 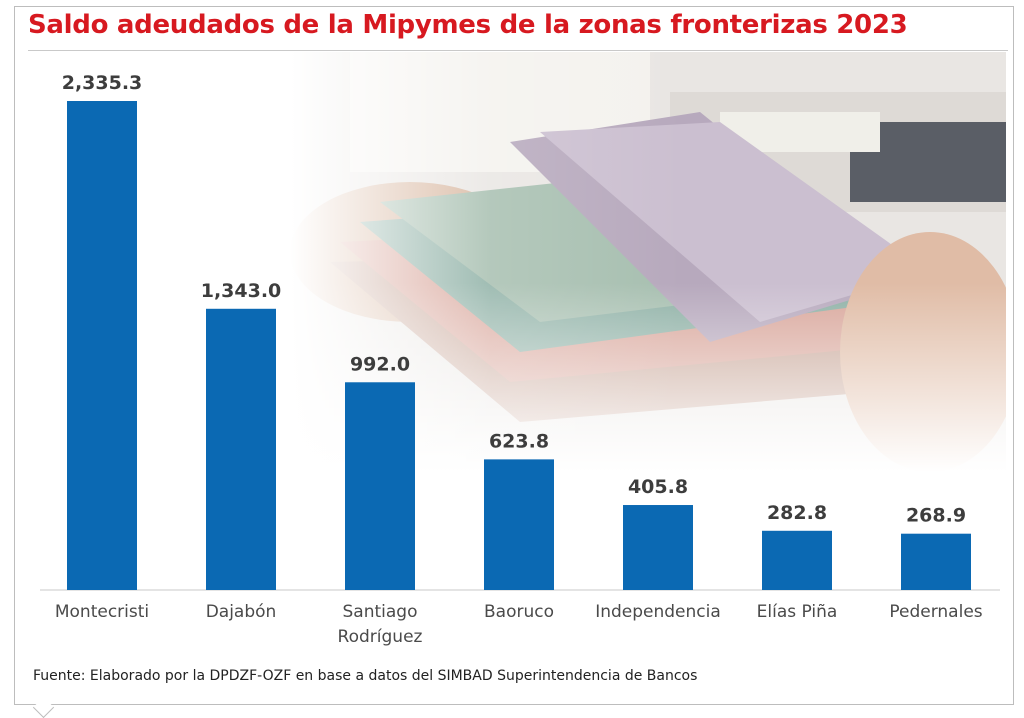 What do you see at coordinates (102, 83) in the screenshot?
I see `value-label-0: 2,335.3` at bounding box center [102, 83].